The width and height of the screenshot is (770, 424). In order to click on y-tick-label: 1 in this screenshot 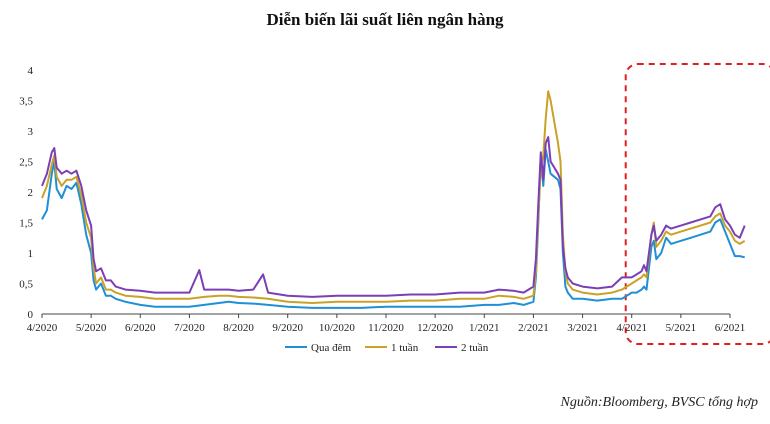, I will do `click(31, 254)`.